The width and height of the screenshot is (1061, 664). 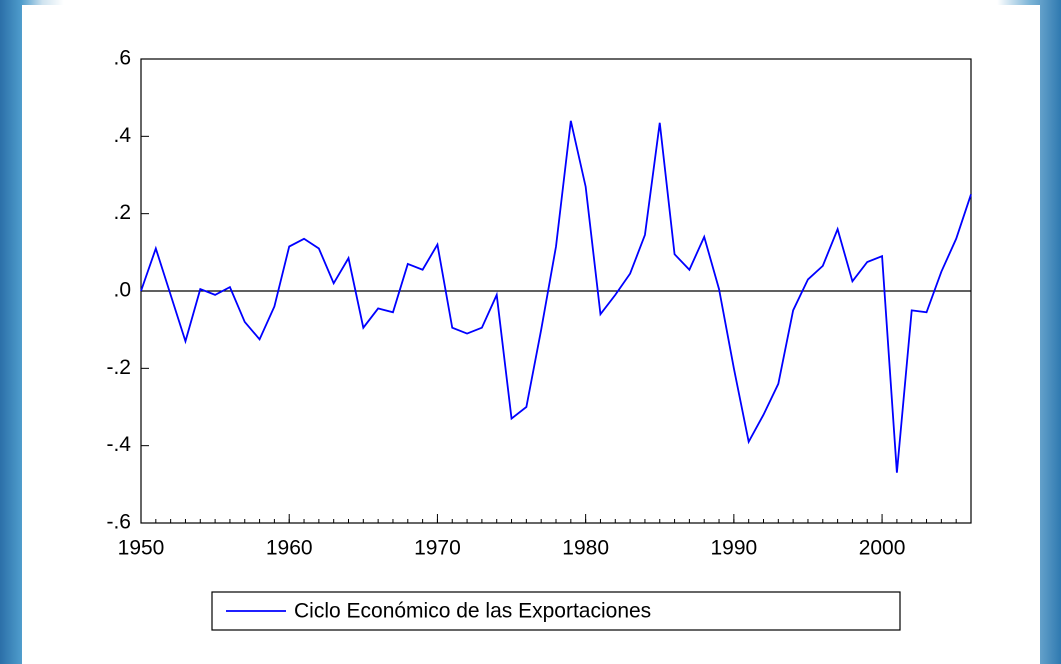 I want to click on x-tick-label: 1970, so click(x=437, y=548).